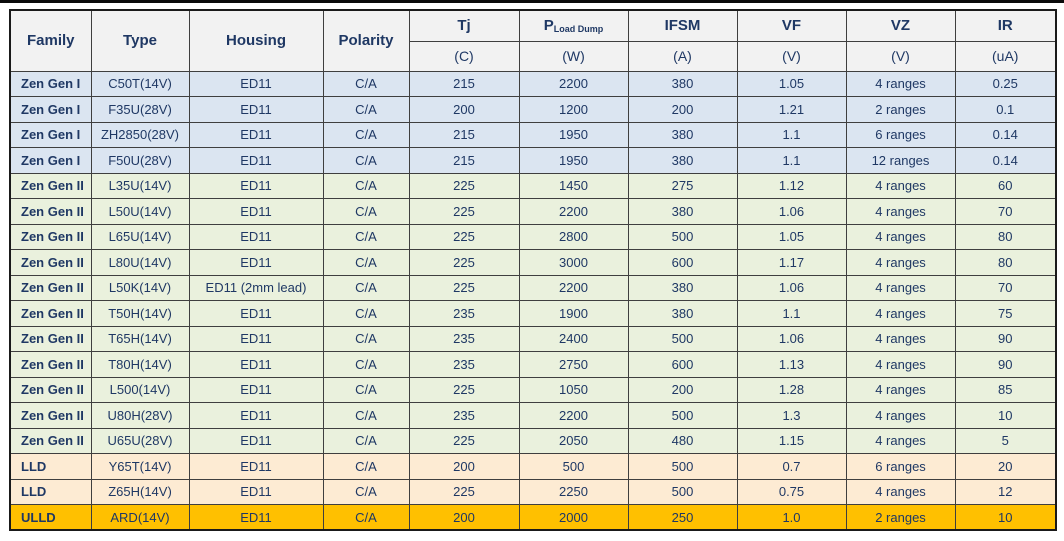  What do you see at coordinates (573, 262) in the screenshot?
I see `cell-p: 3000` at bounding box center [573, 262].